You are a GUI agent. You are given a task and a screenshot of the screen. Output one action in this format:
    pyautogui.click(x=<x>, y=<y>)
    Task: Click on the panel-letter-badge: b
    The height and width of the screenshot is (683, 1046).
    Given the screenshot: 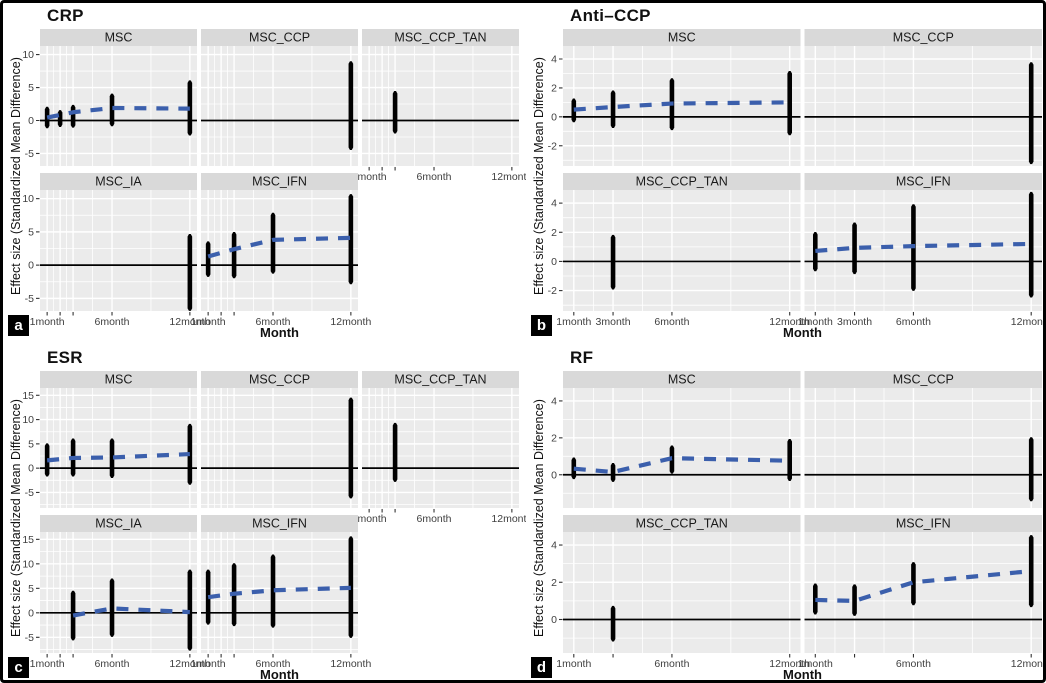 What is the action you would take?
    pyautogui.click(x=541, y=325)
    